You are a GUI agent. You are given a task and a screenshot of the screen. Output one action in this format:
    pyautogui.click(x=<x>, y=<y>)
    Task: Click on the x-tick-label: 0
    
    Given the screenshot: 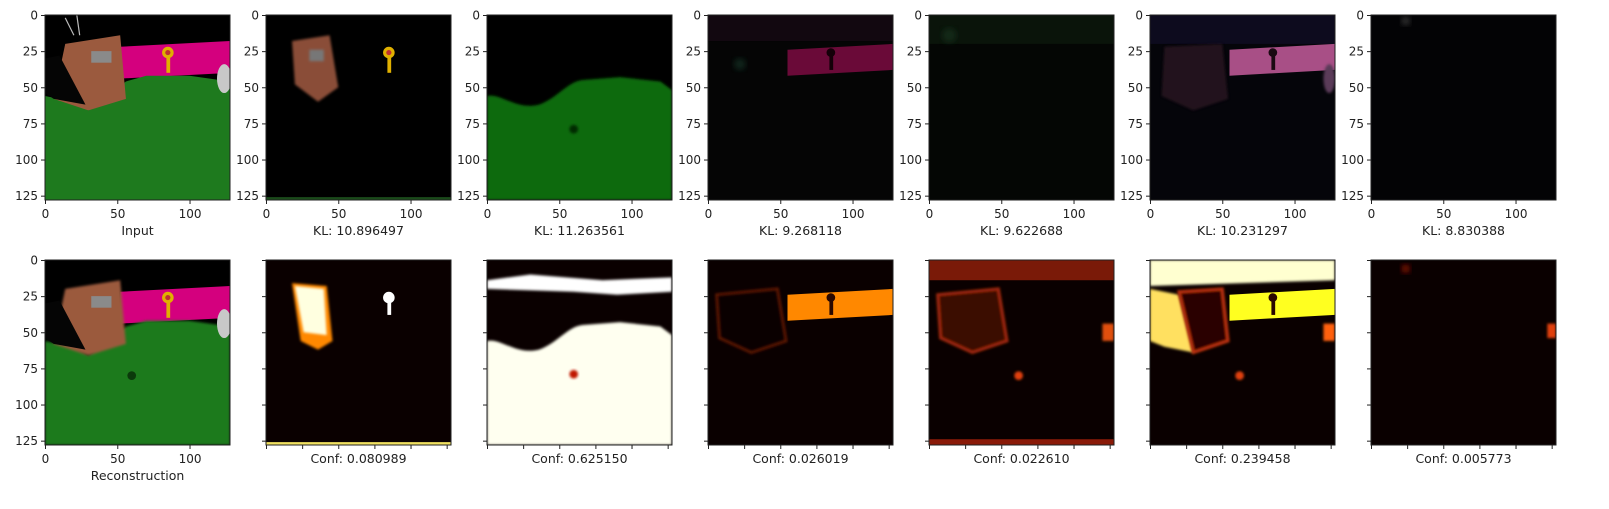 What is the action you would take?
    pyautogui.click(x=1151, y=214)
    